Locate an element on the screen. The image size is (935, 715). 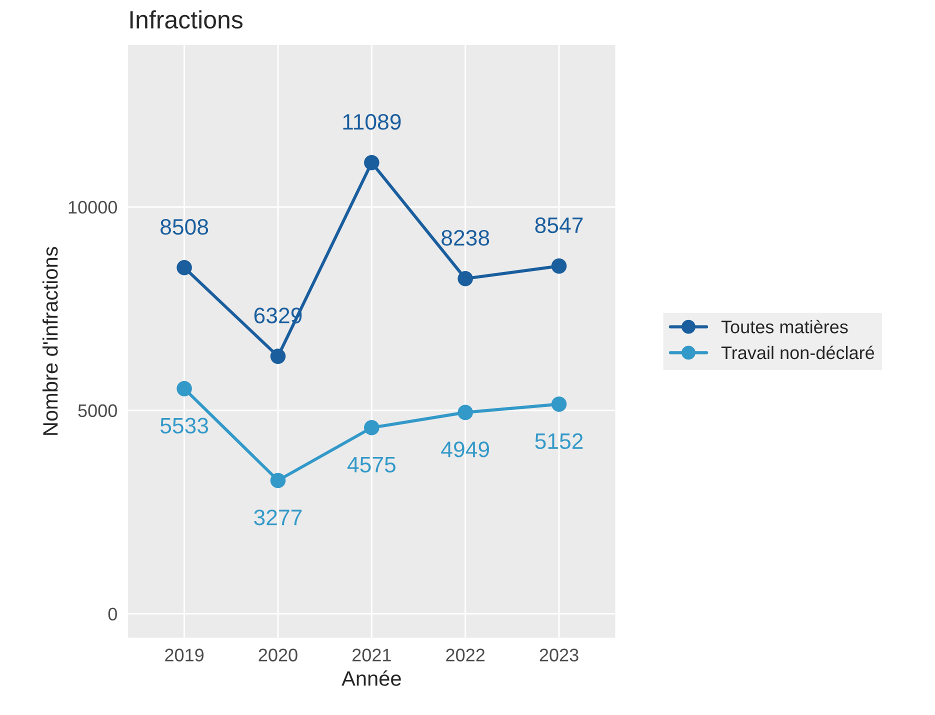
y-tick-label: 0 is located at coordinates (112, 614).